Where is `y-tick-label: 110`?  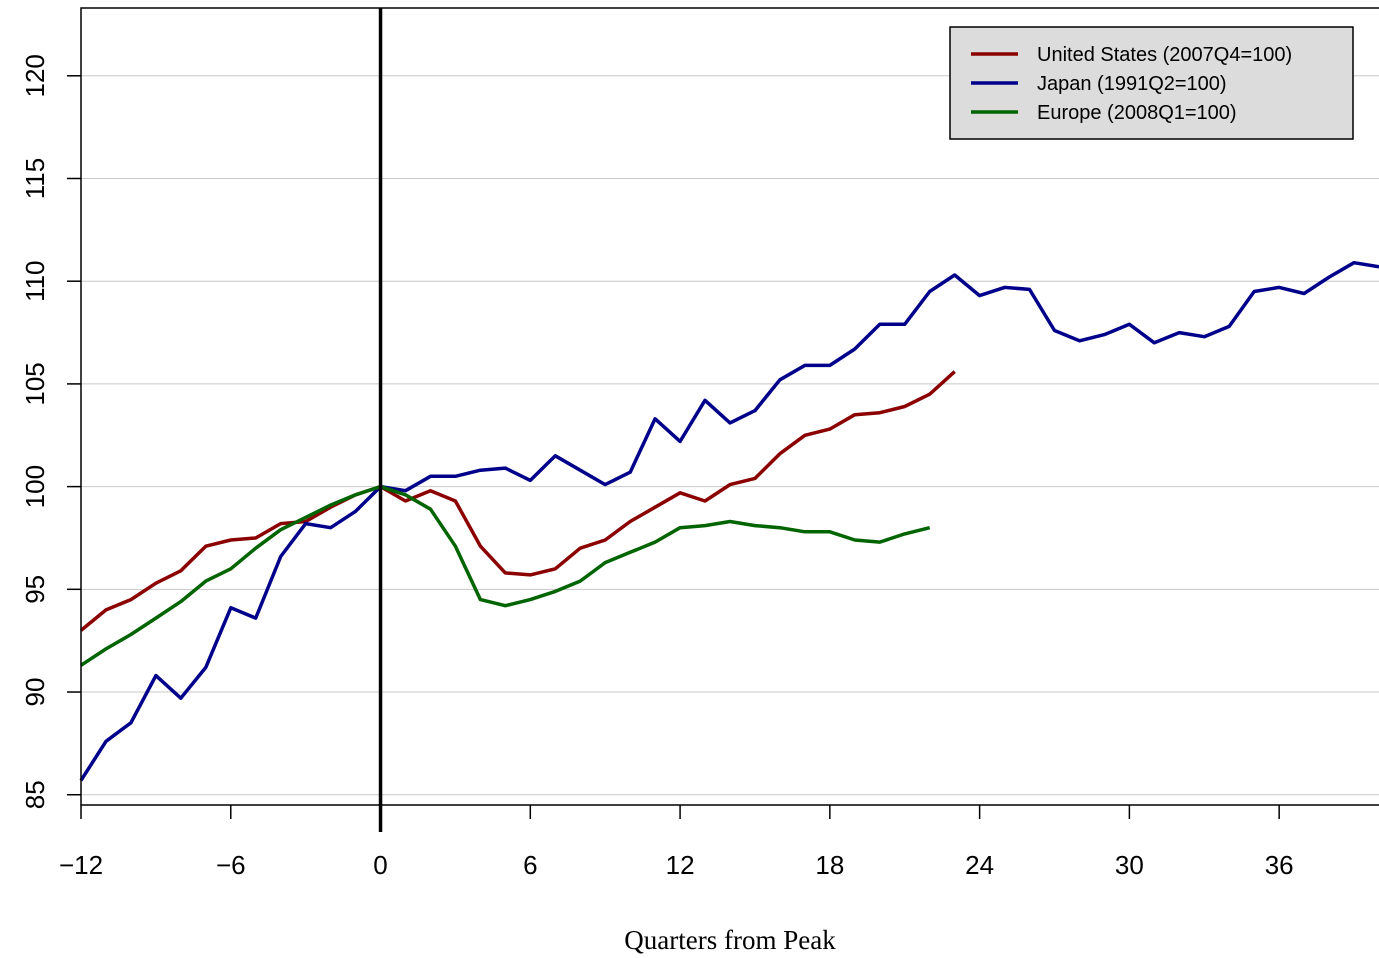
y-tick-label: 110 is located at coordinates (35, 280).